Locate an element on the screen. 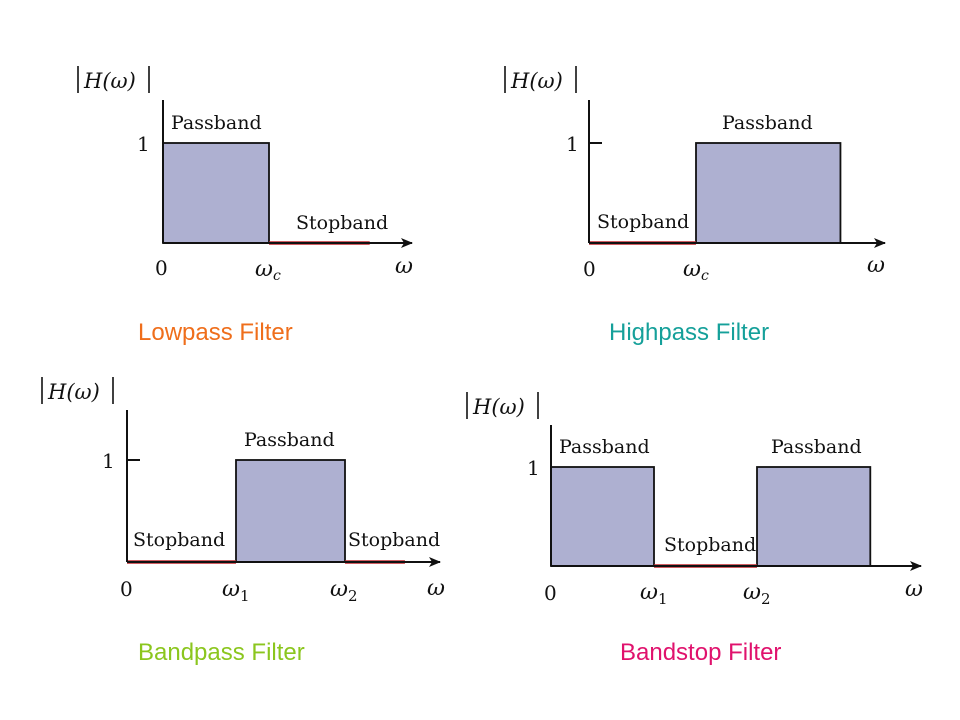 The width and height of the screenshot is (960, 720). bandpass-magnitude-label: H(ω) is located at coordinates (77, 390).